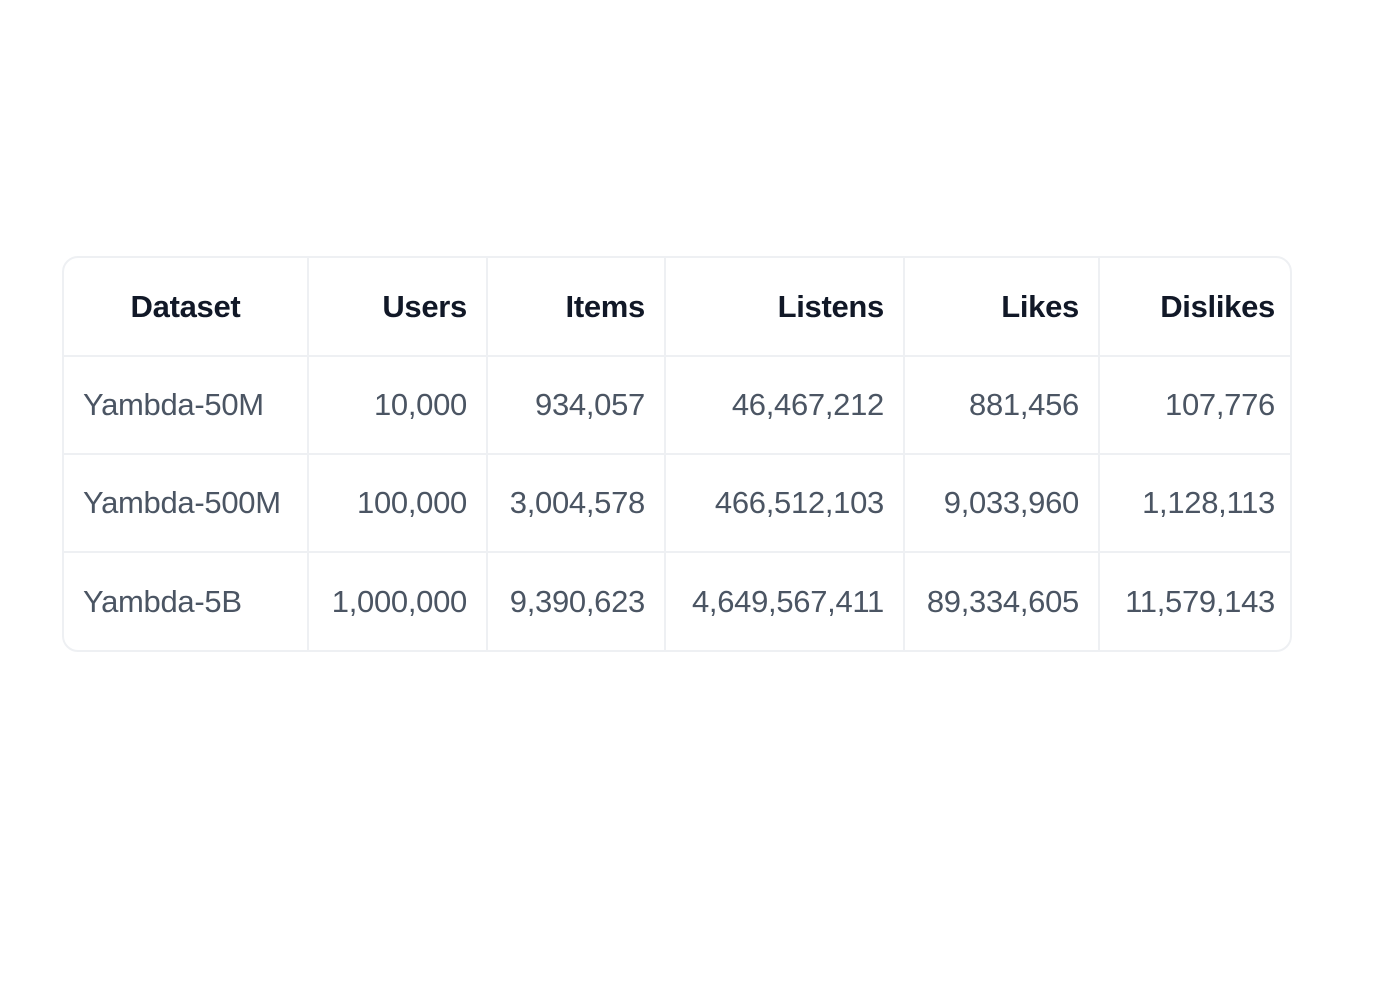  I want to click on header-users: Users, so click(398, 307).